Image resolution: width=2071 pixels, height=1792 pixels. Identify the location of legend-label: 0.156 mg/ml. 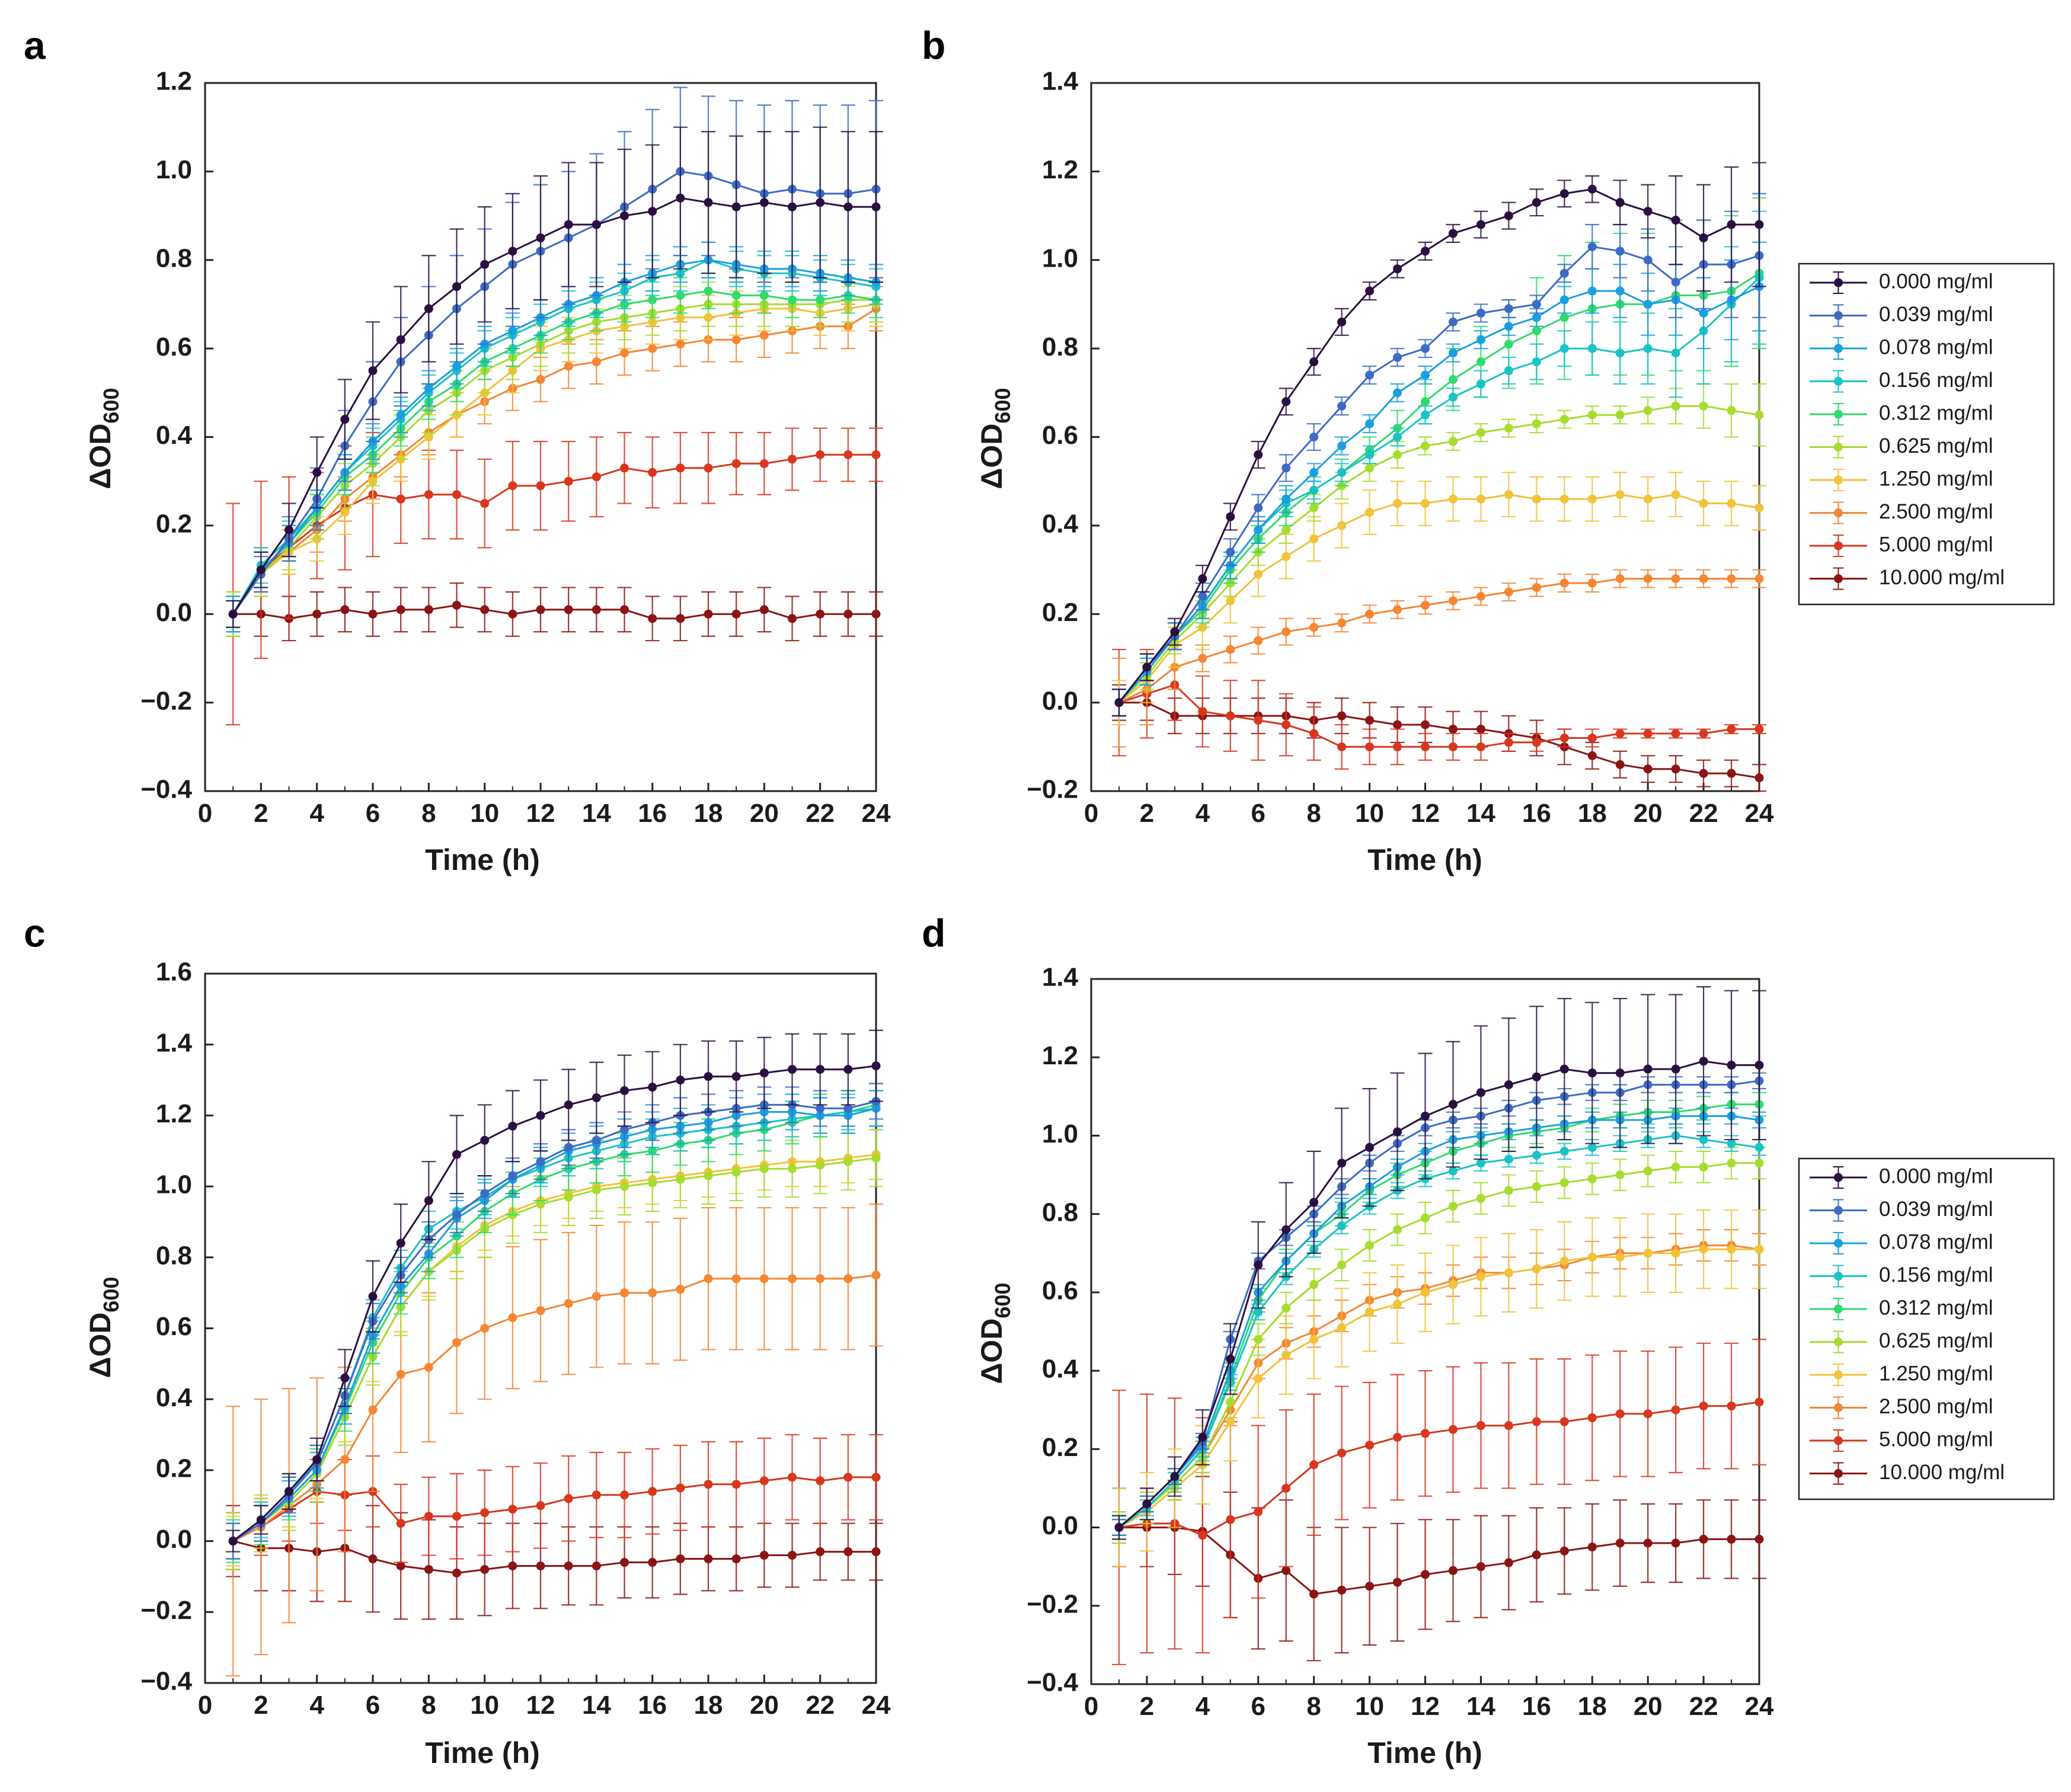
(1936, 1275).